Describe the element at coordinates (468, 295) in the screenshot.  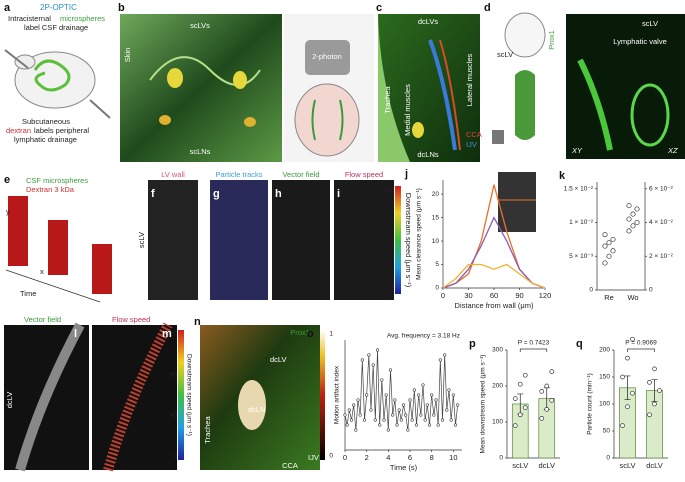
I see `x-tick-label: 30` at that location.